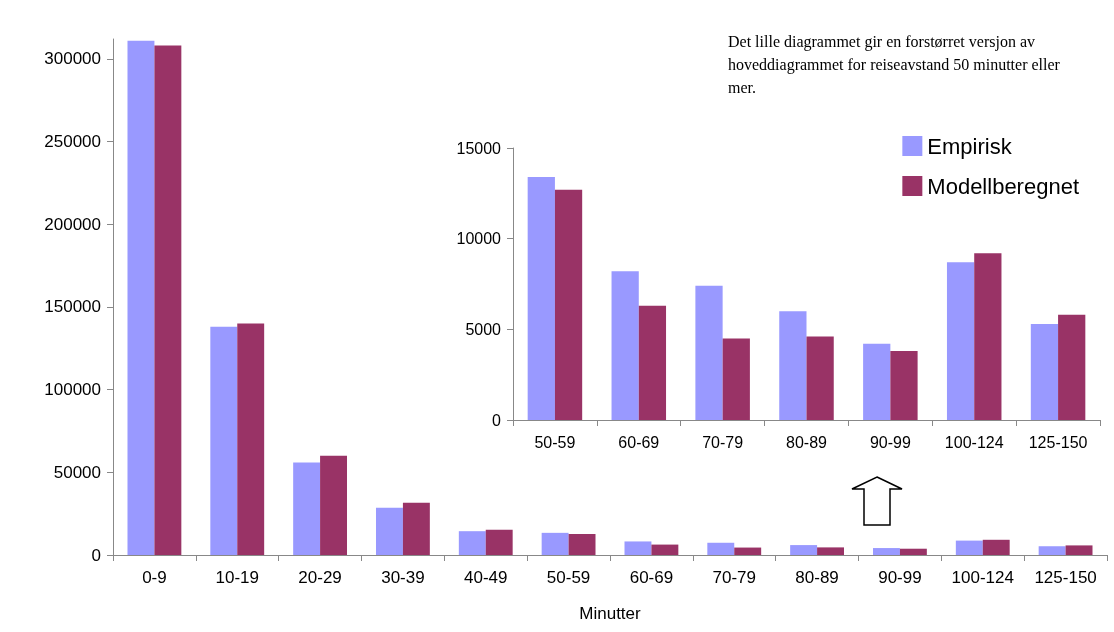 This screenshot has height=632, width=1114. I want to click on legend-label: Modellberegnet, so click(1003, 186).